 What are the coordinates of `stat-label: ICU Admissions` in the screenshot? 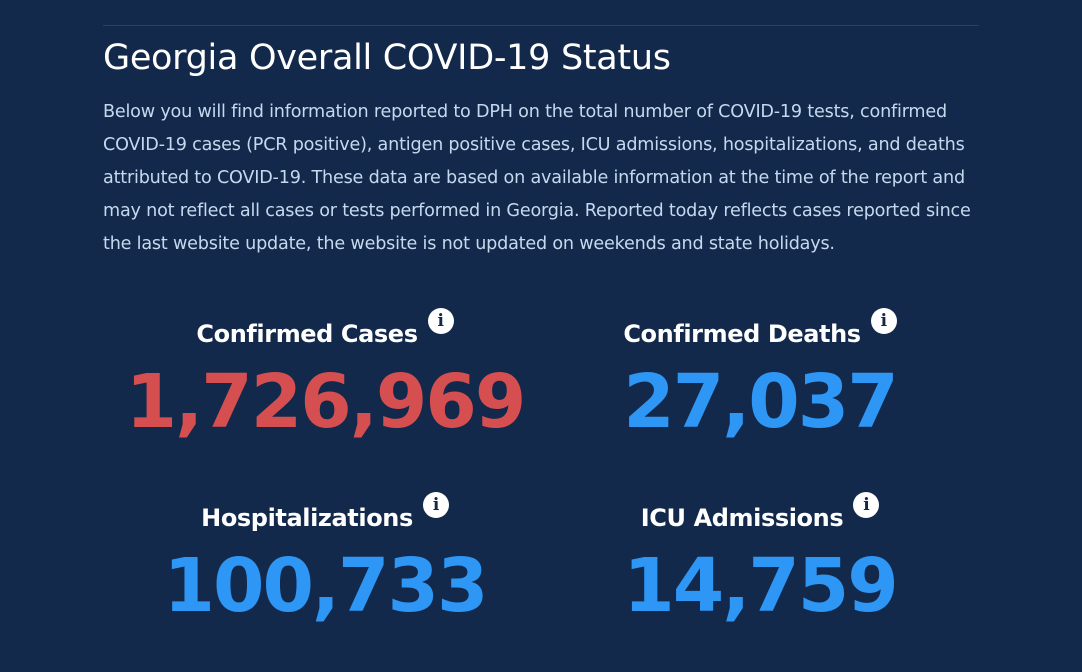 It's located at (742, 518).